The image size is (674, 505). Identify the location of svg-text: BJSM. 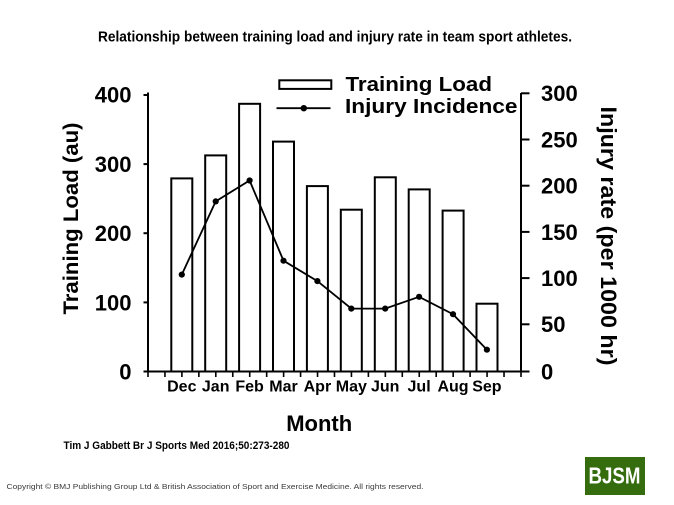
(615, 476).